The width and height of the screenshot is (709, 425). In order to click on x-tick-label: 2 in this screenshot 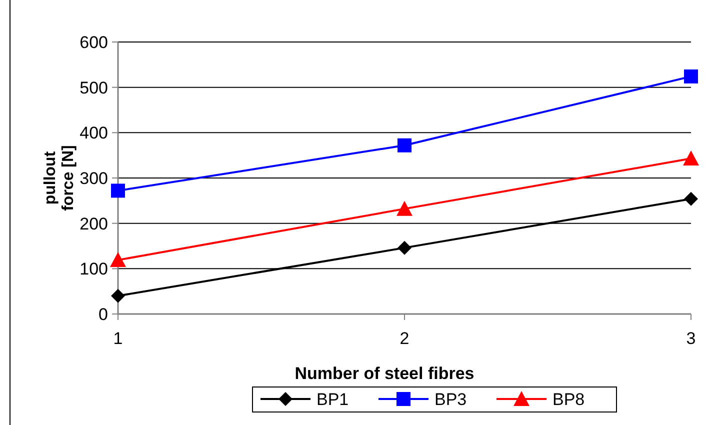, I will do `click(405, 338)`.